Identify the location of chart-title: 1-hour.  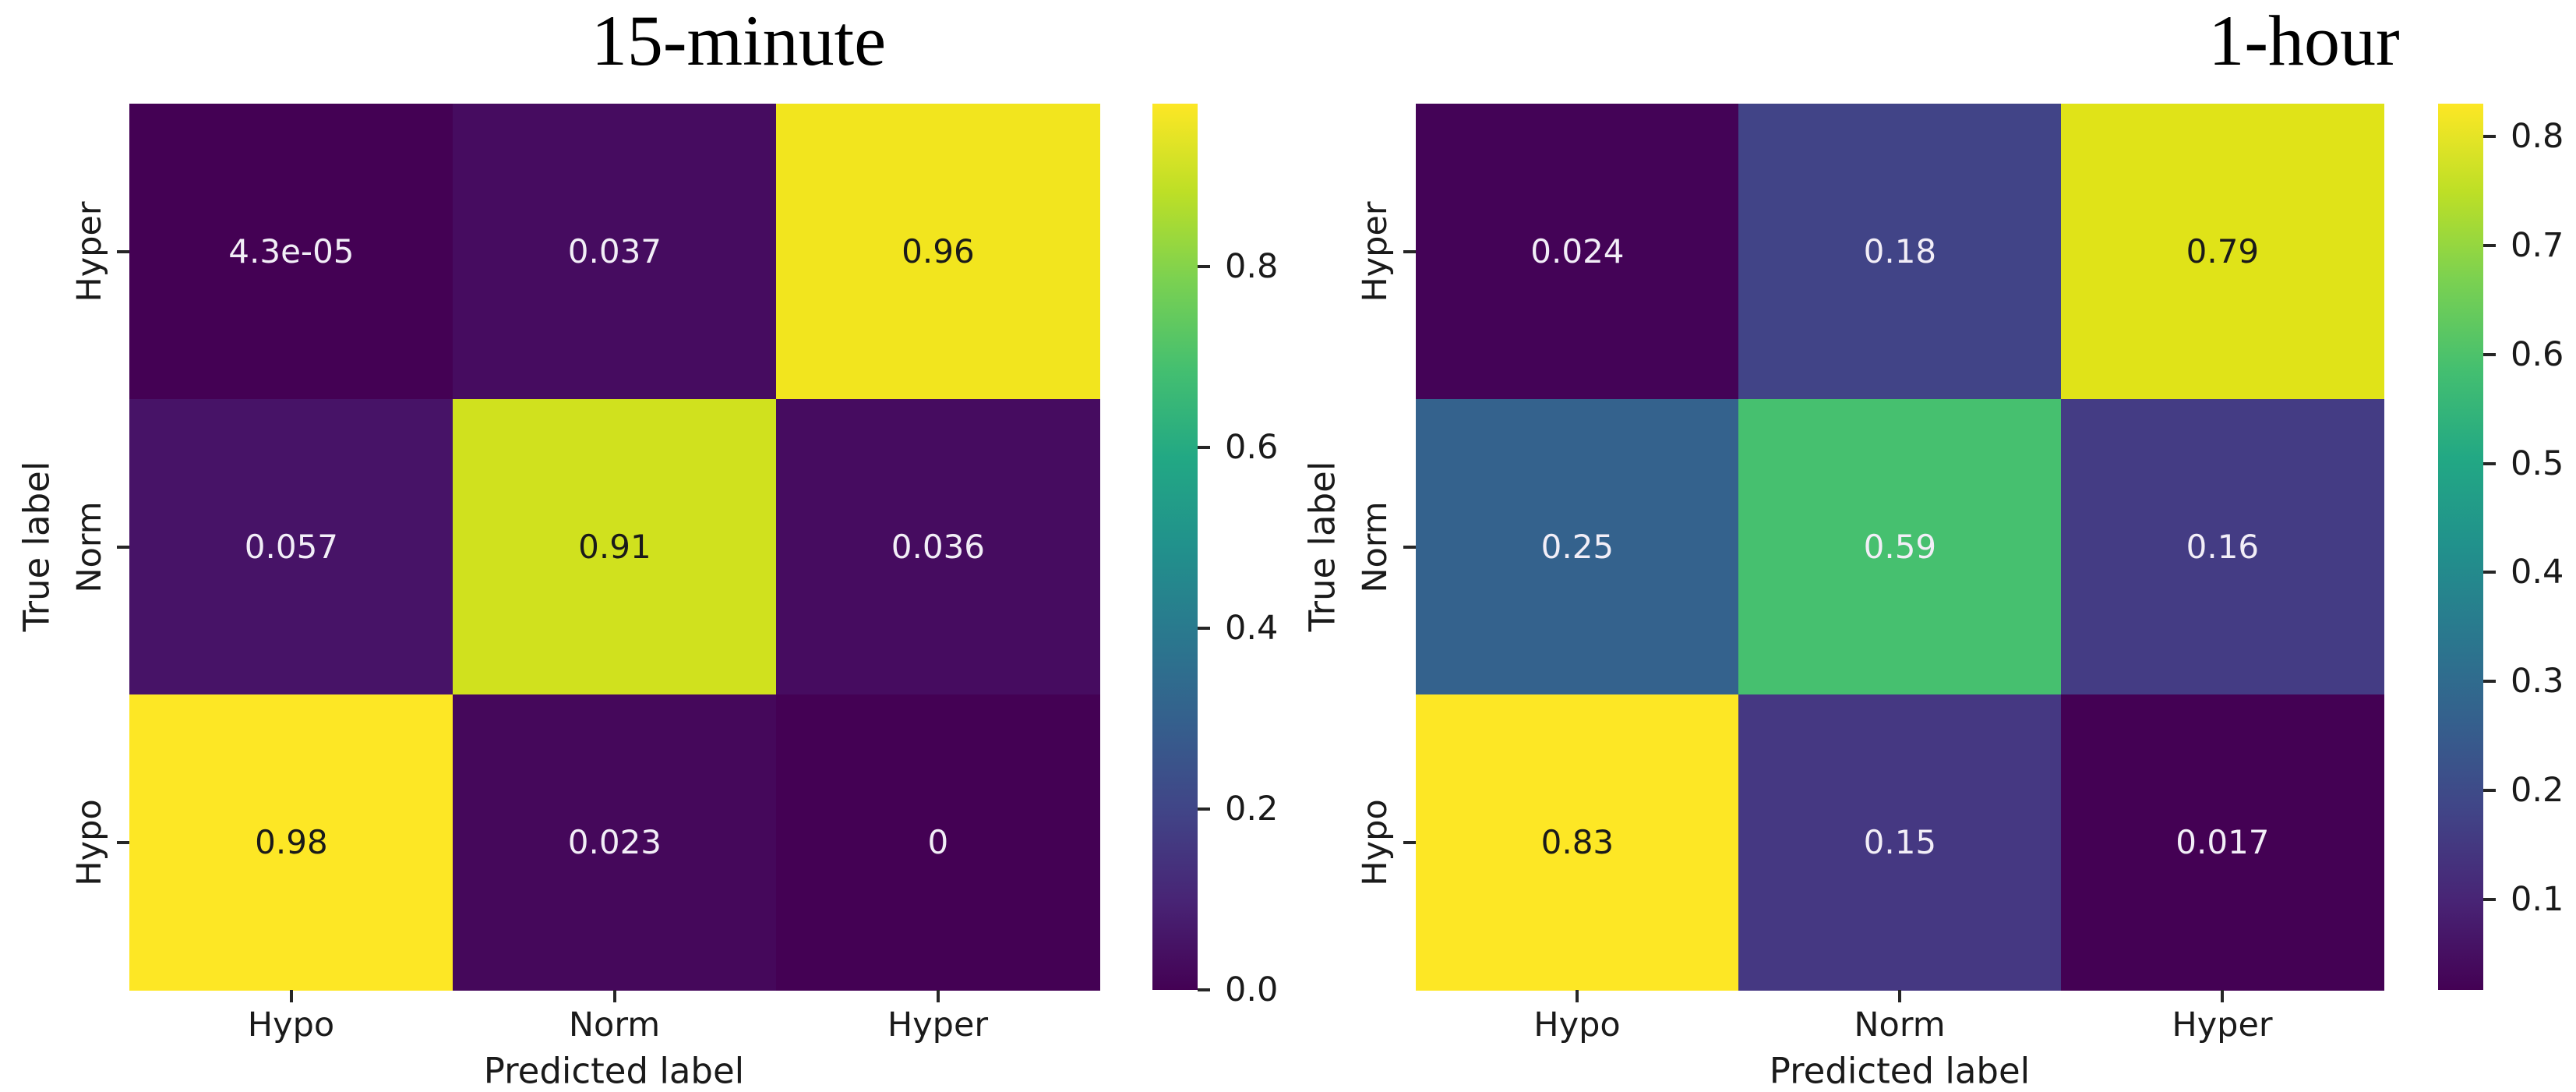
(2304, 40).